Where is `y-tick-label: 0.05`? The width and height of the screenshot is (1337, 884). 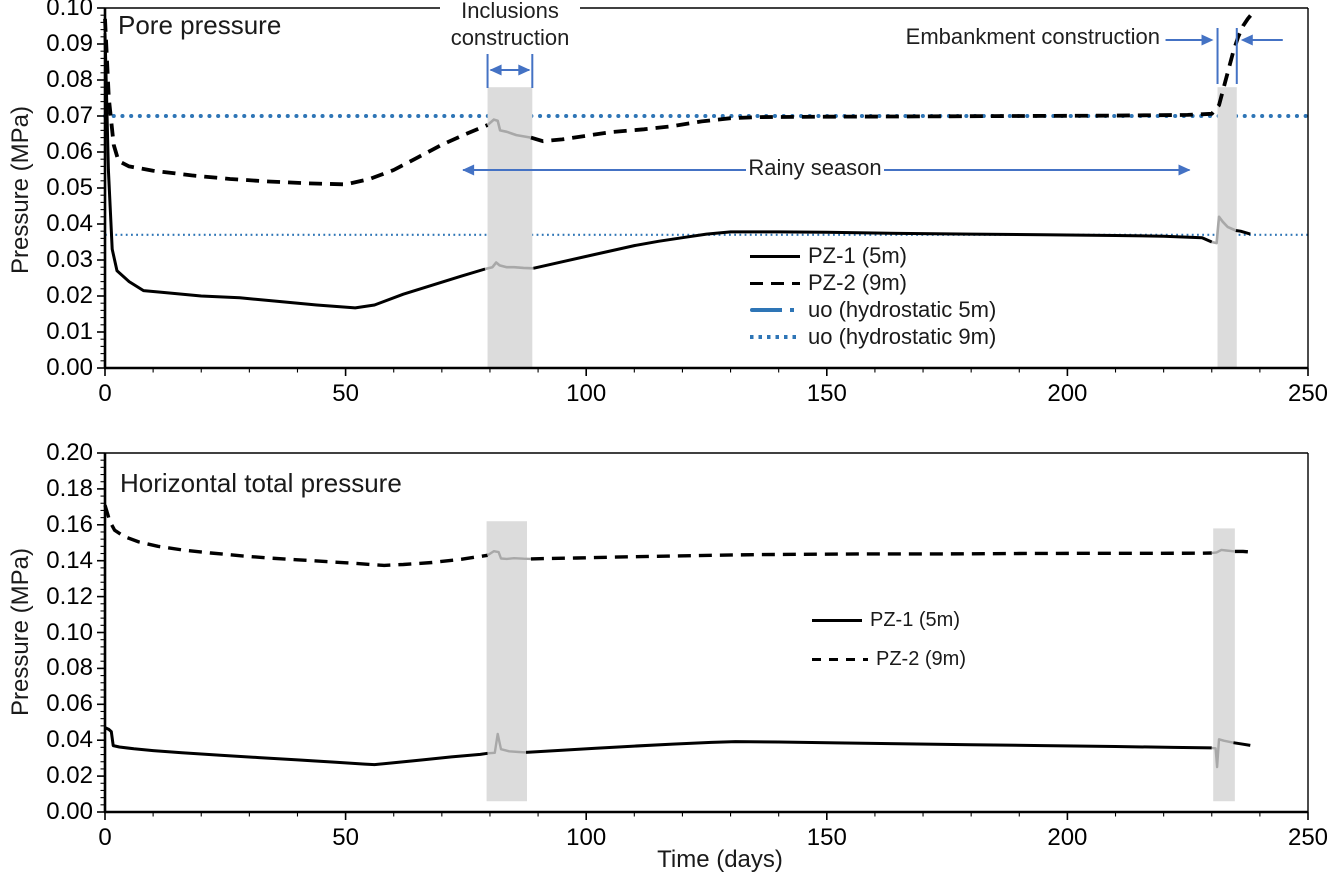
y-tick-label: 0.05 is located at coordinates (69, 187).